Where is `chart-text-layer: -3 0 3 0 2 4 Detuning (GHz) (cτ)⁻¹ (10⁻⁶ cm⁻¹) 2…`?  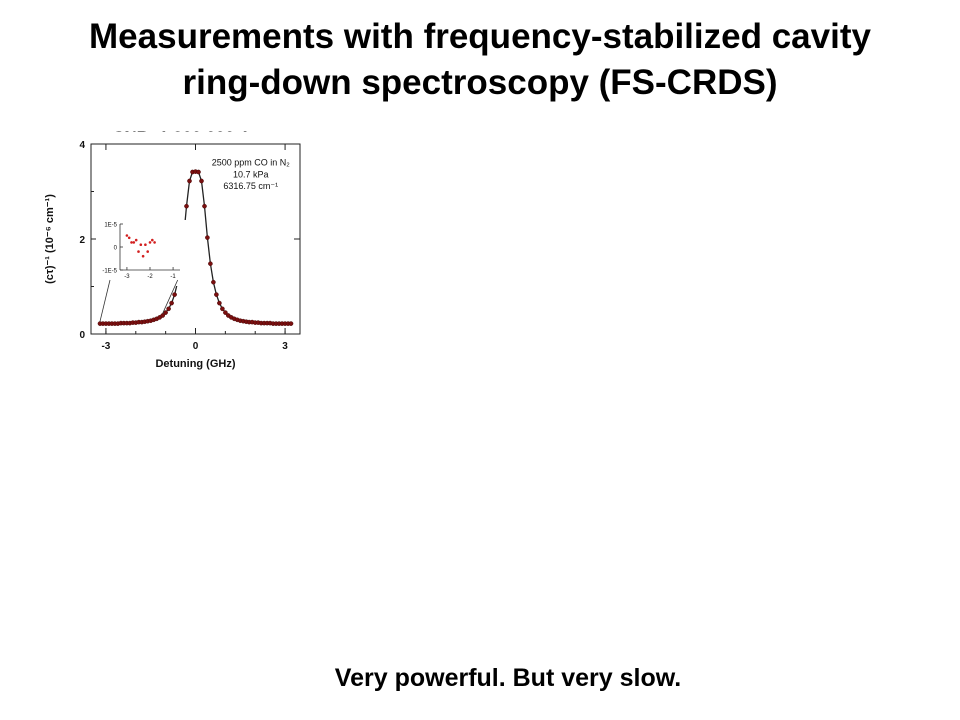
chart-text-layer: -3 0 3 0 2 4 Detuning (GHz) (cτ)⁻¹ (10⁻⁶ cm⁻¹) 2… is located at coordinates (167, 255).